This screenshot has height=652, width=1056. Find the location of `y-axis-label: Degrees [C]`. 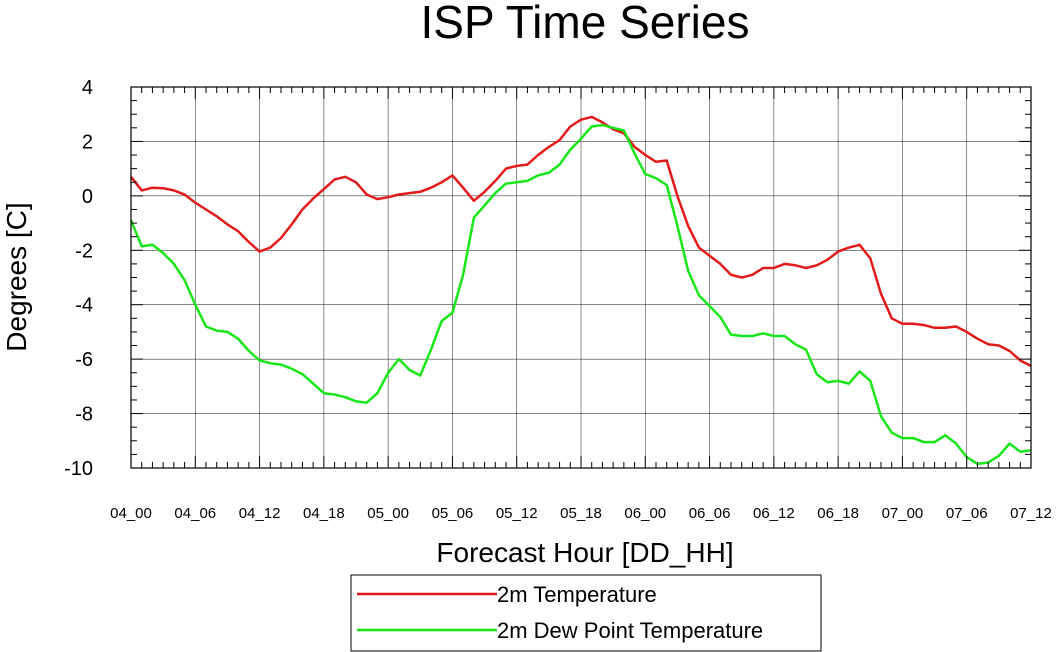

y-axis-label: Degrees [C] is located at coordinates (16, 276).